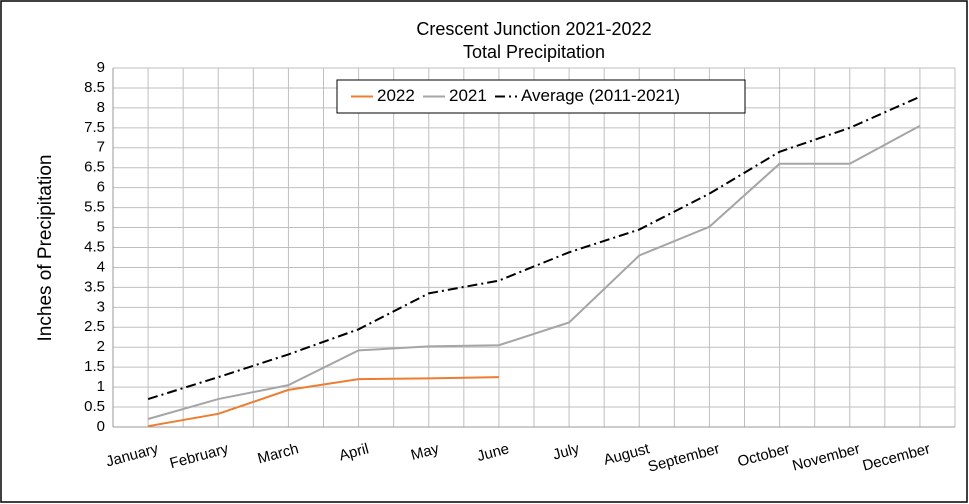 This screenshot has height=504, width=969. I want to click on y-tick-label: 7, so click(101, 147).